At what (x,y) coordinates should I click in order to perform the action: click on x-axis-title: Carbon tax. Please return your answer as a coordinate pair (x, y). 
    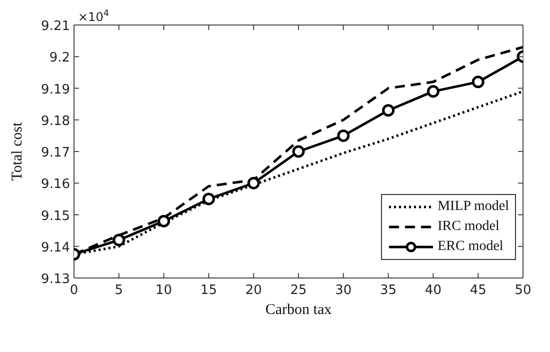
    Looking at the image, I should click on (298, 310).